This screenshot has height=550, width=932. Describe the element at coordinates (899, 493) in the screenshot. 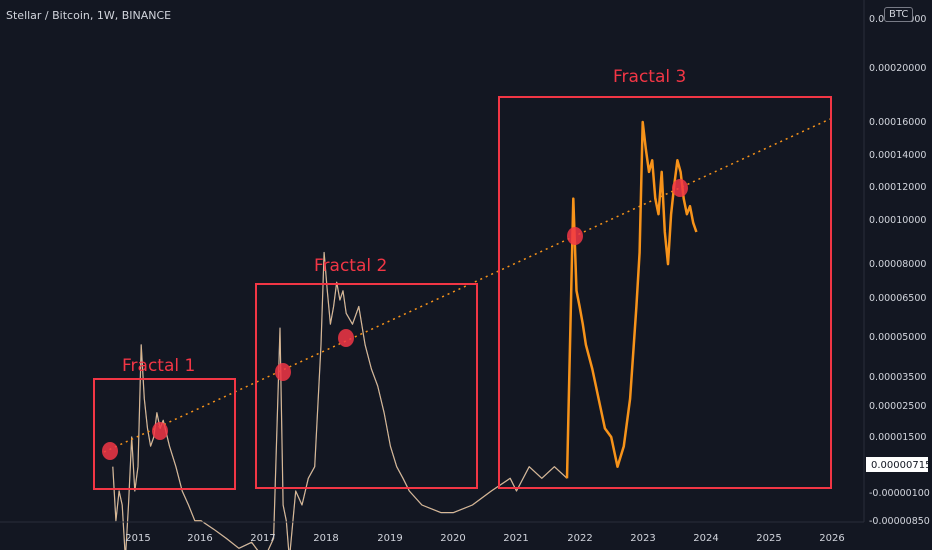

I see `price-tick-label: -0.00000100` at that location.